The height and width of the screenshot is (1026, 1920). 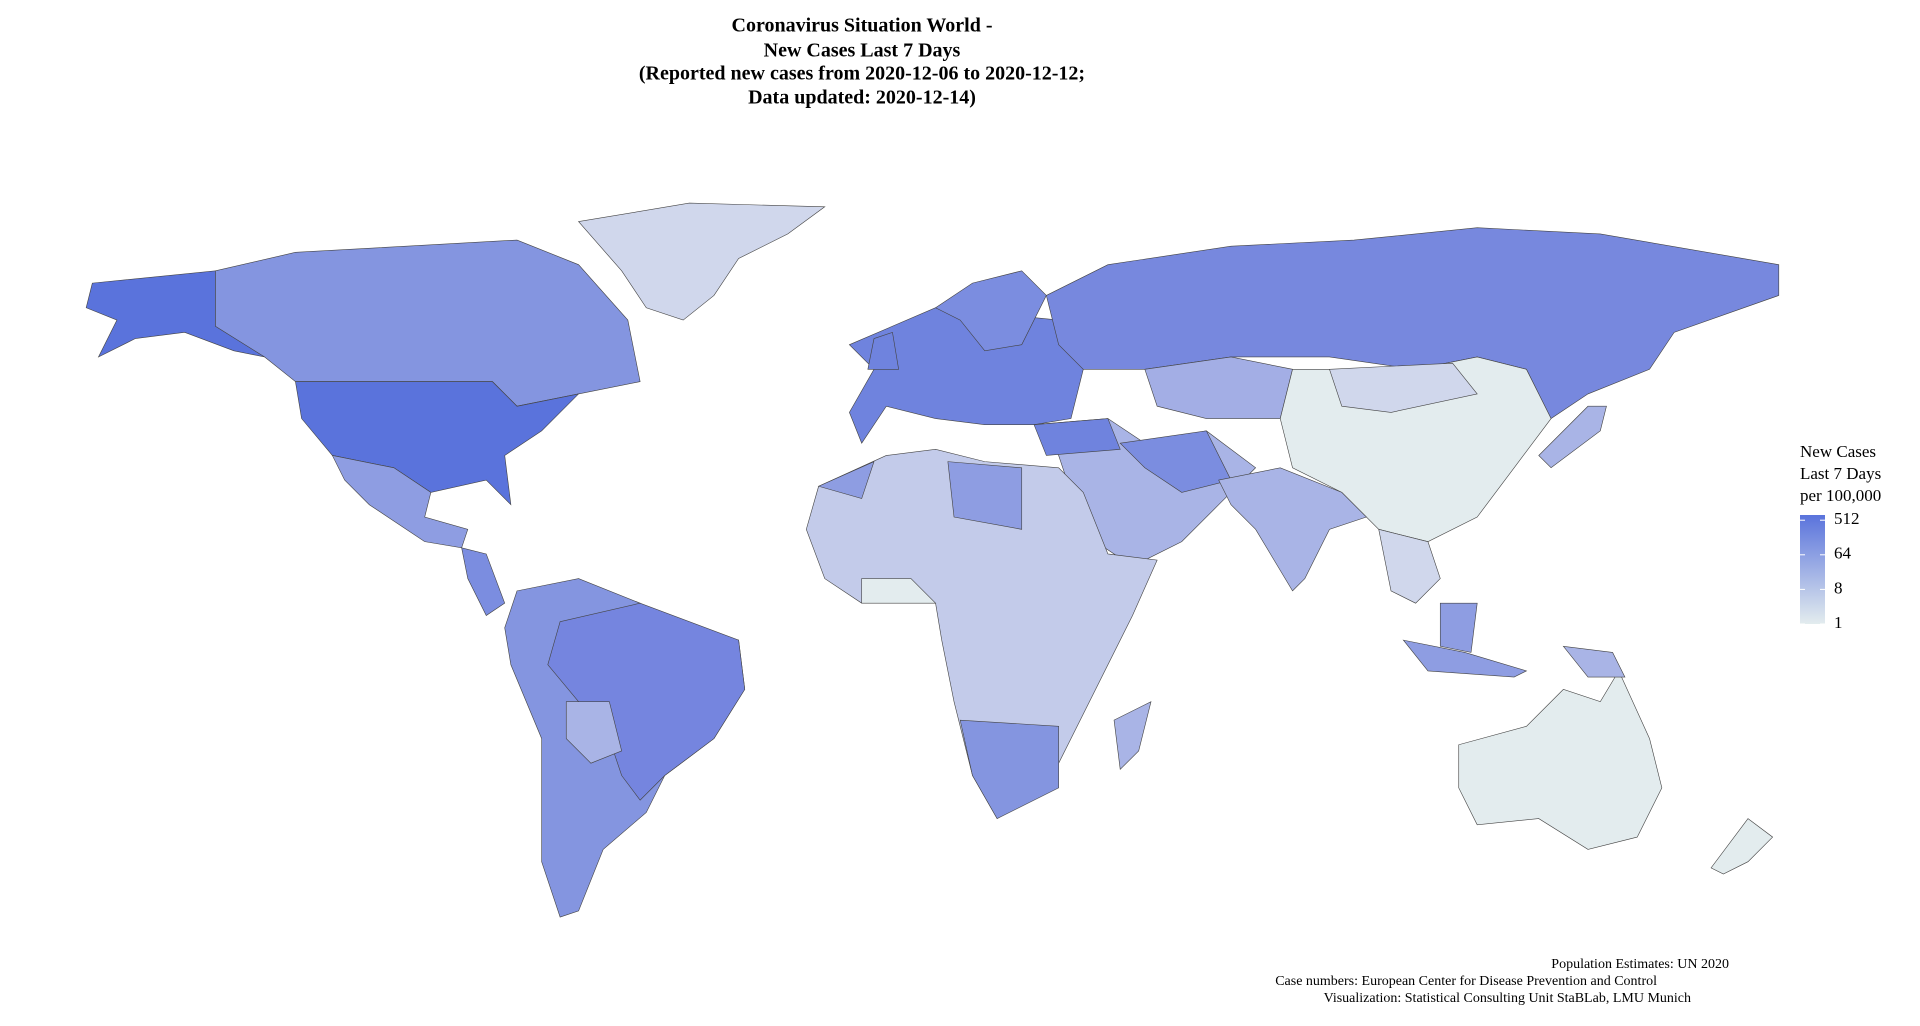 What do you see at coordinates (1838, 587) in the screenshot?
I see `legend-tick-label: 8` at bounding box center [1838, 587].